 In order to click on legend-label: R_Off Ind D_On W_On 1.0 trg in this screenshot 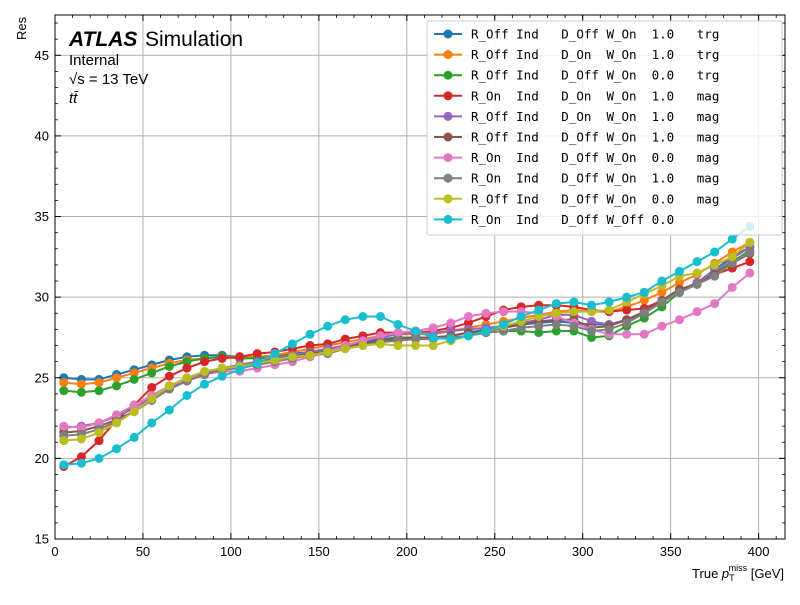, I will do `click(595, 54)`.